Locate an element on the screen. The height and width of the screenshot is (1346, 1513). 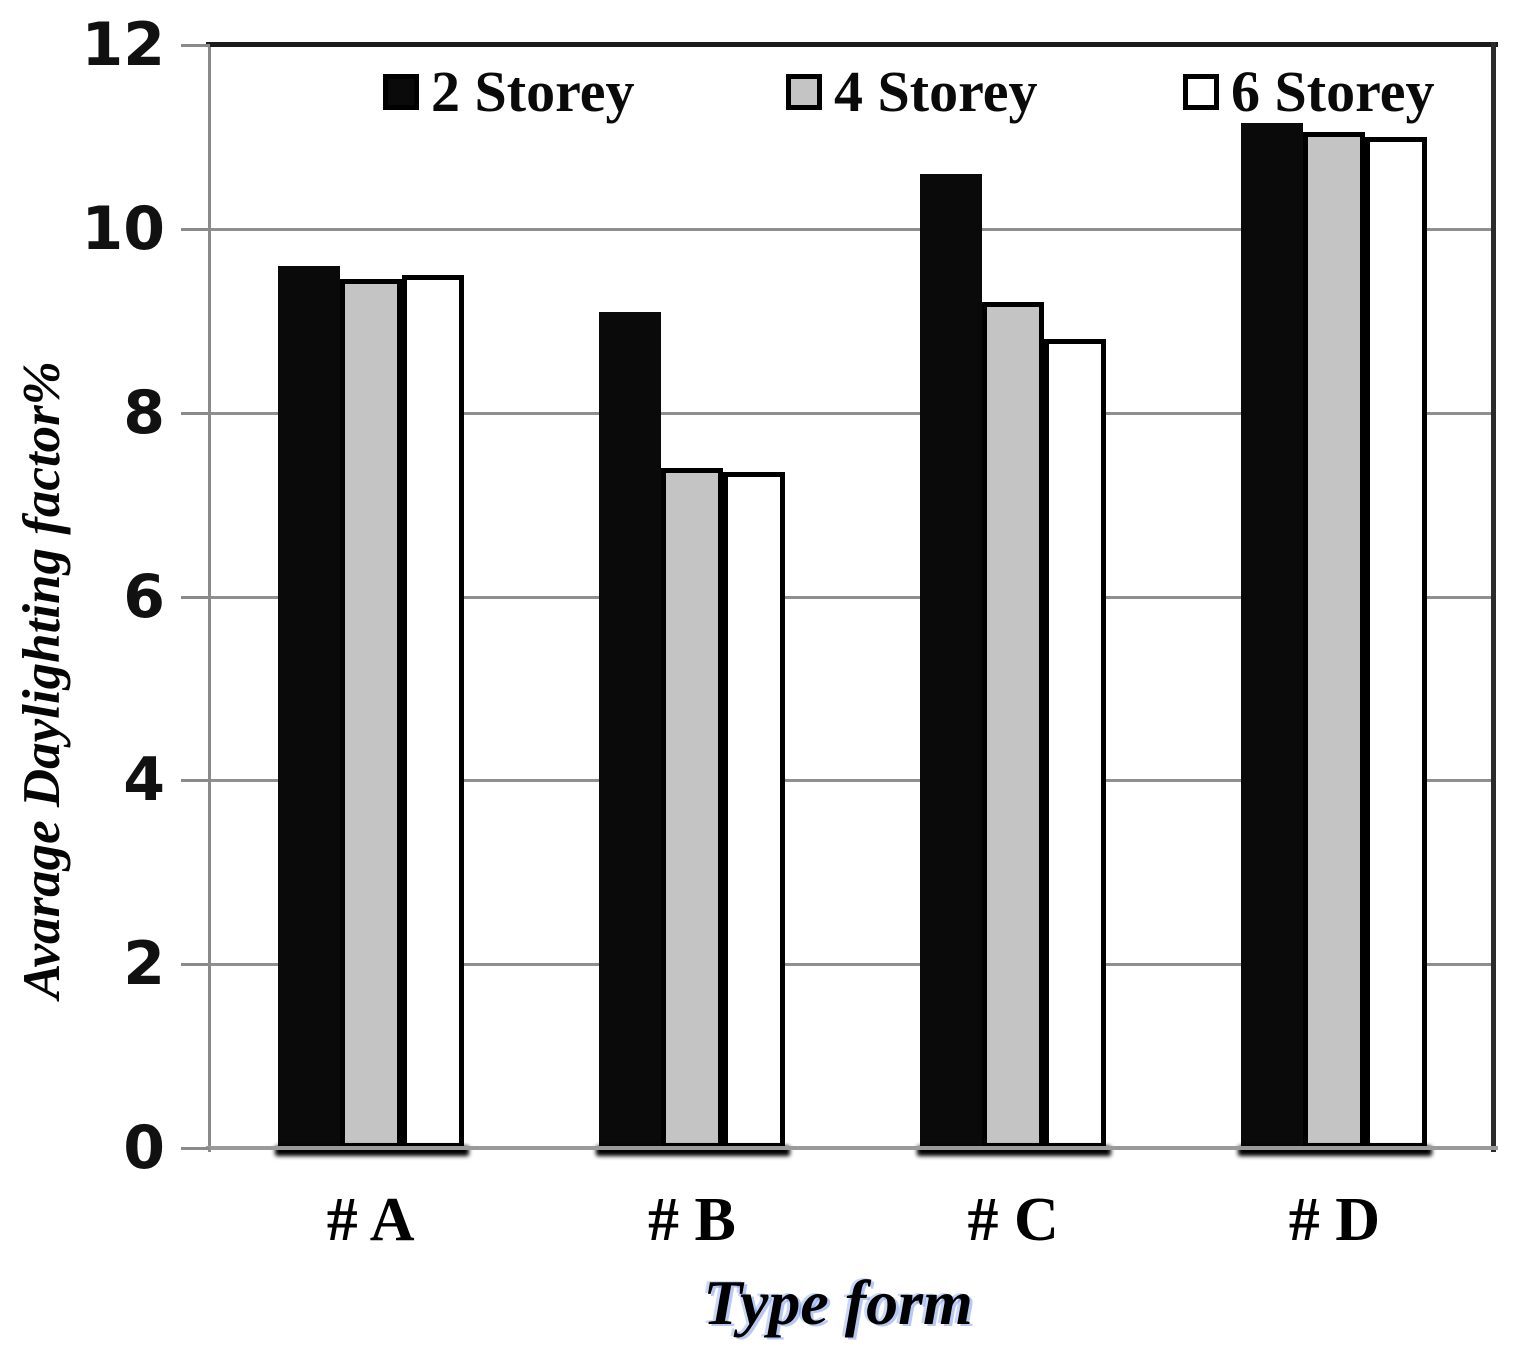
legend-item-6-storey: 6 Storey is located at coordinates (1309, 92).